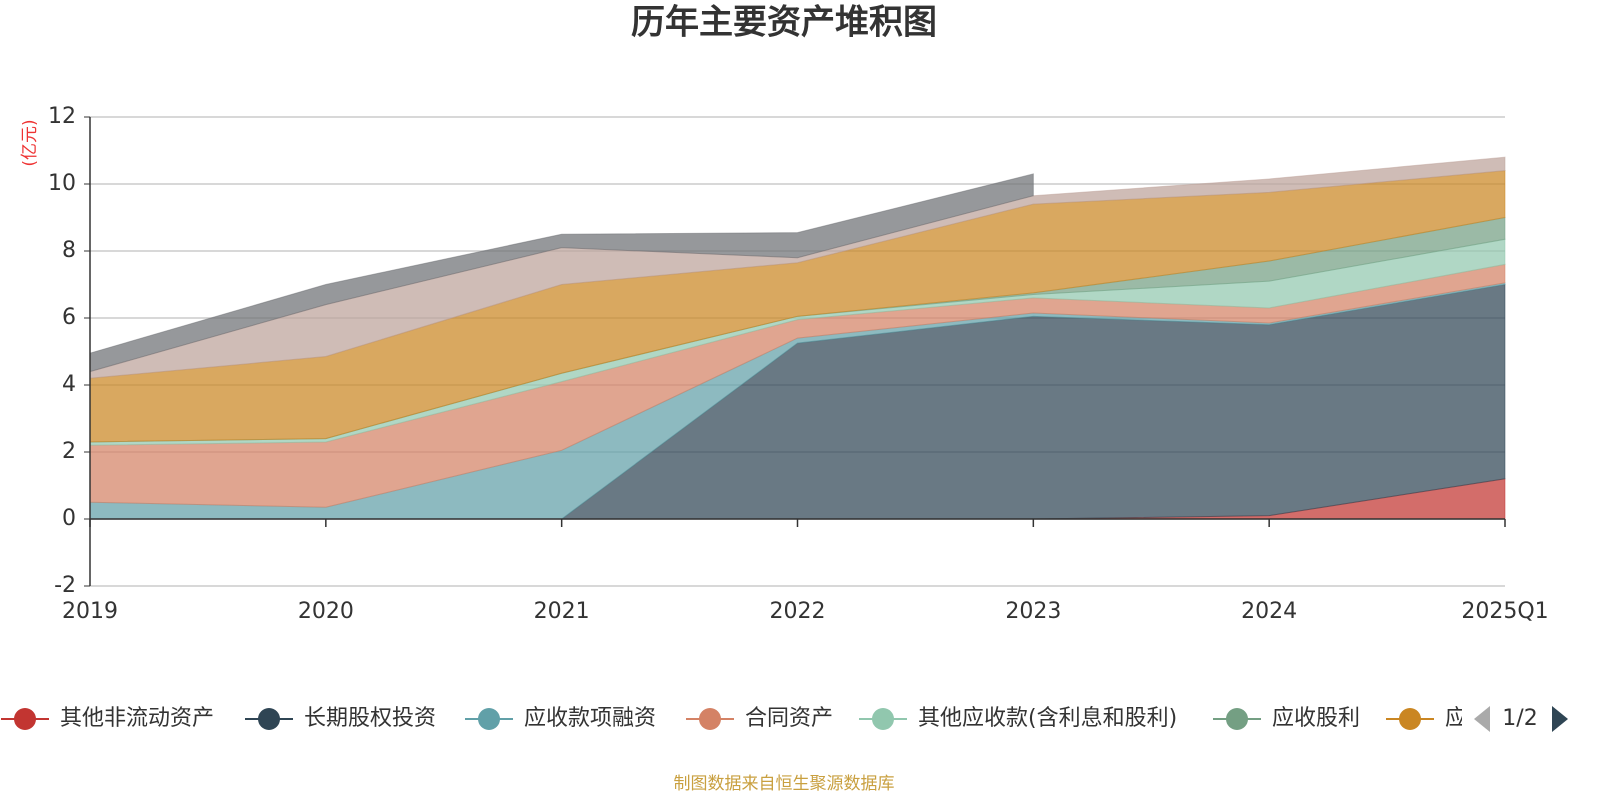 The width and height of the screenshot is (1600, 800). I want to click on x-tick-label: 2023, so click(1033, 611).